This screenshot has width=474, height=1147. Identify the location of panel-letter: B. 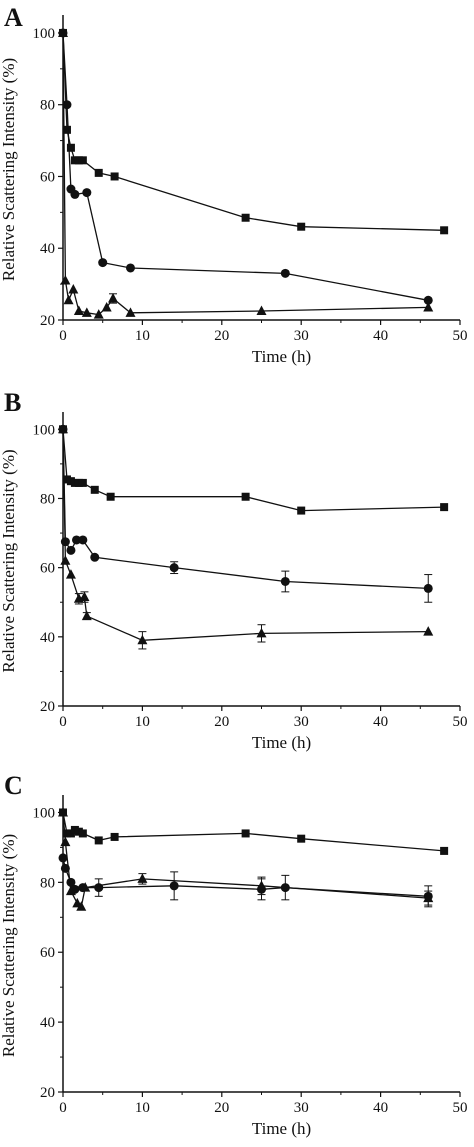
(12, 402).